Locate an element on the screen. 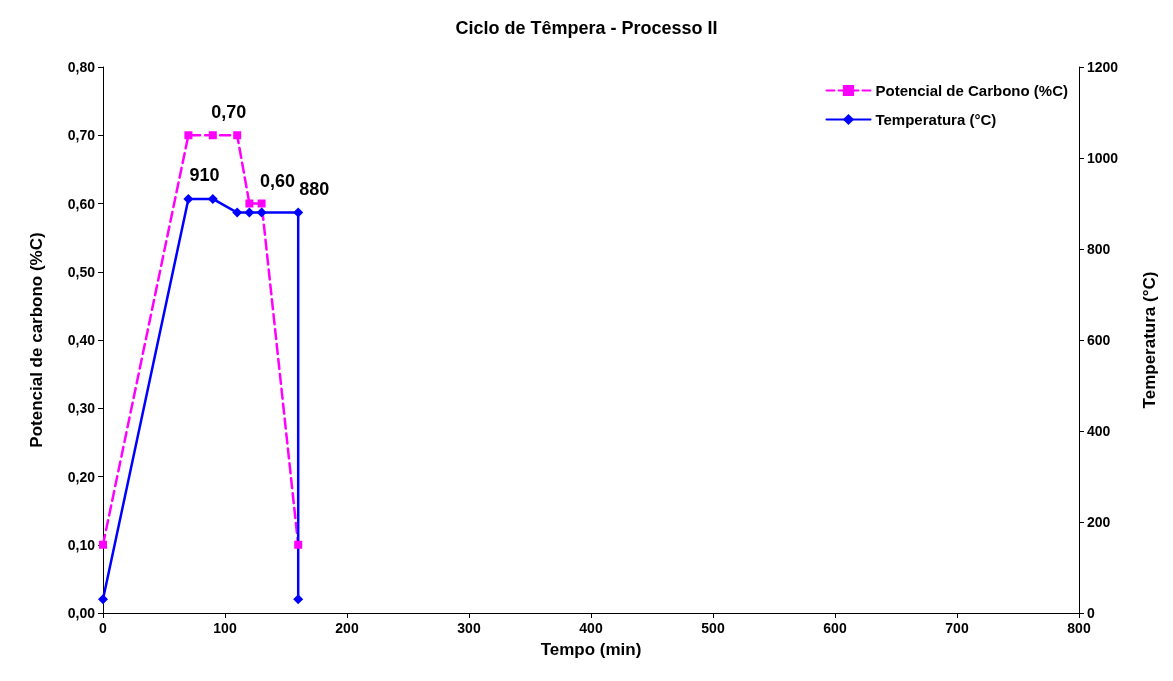  y-tick-label: 0,50 is located at coordinates (81, 271).